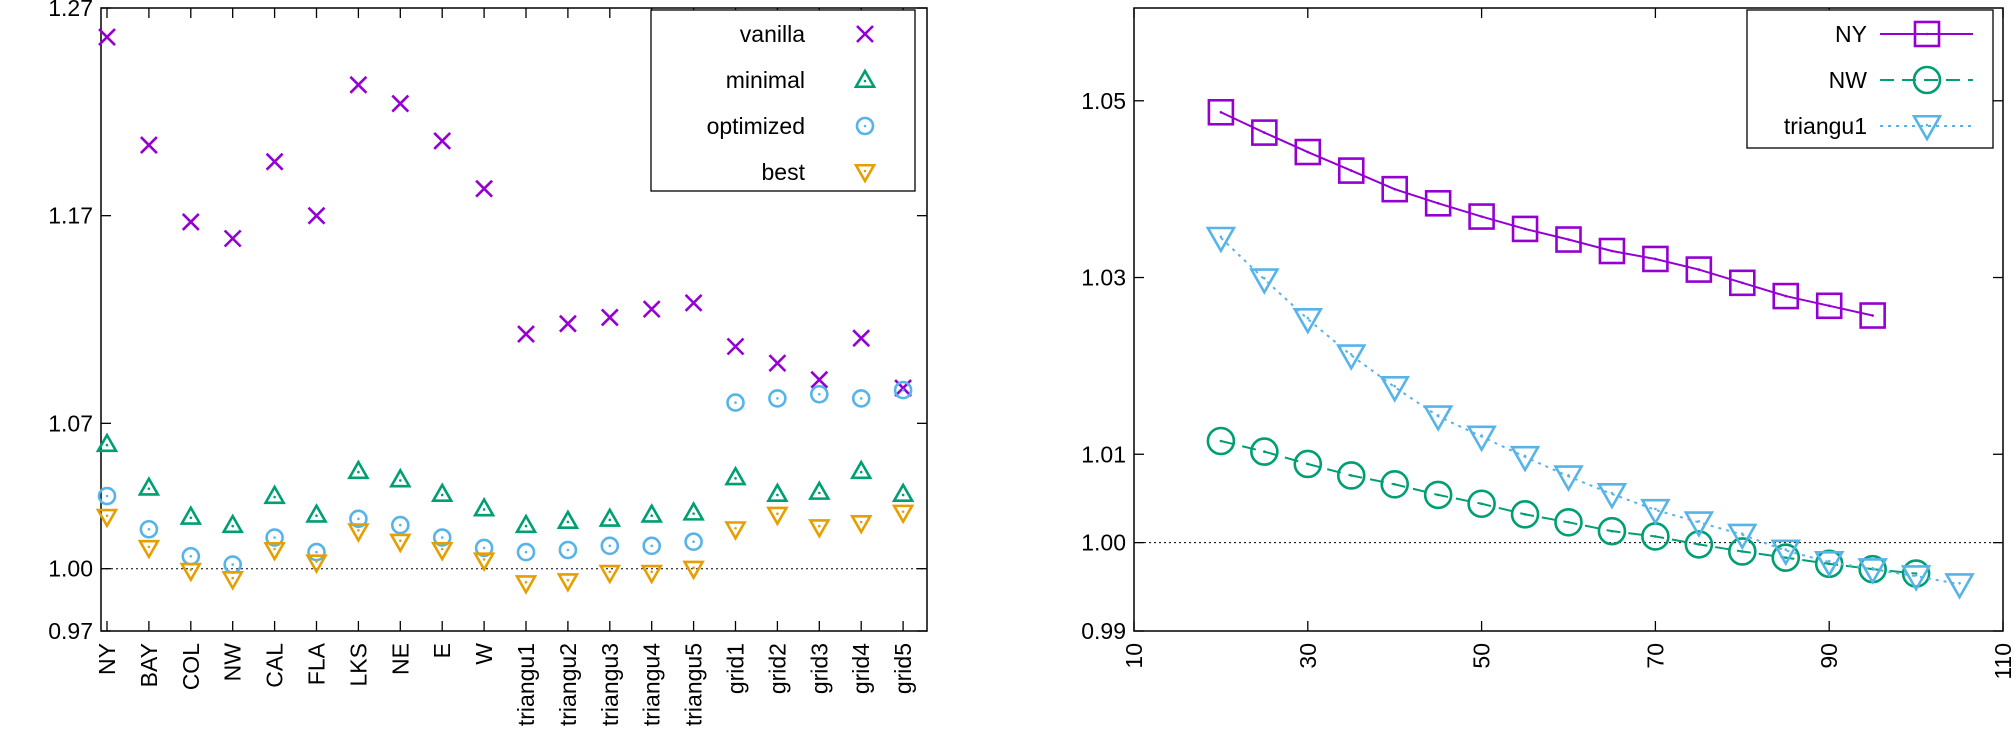 The height and width of the screenshot is (742, 2016). What do you see at coordinates (865, 126) in the screenshot?
I see `legend-marker-optimized-shape` at bounding box center [865, 126].